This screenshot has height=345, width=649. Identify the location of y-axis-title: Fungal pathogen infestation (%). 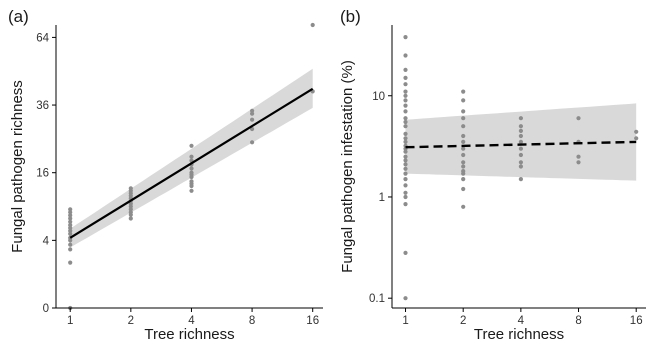
(347, 166).